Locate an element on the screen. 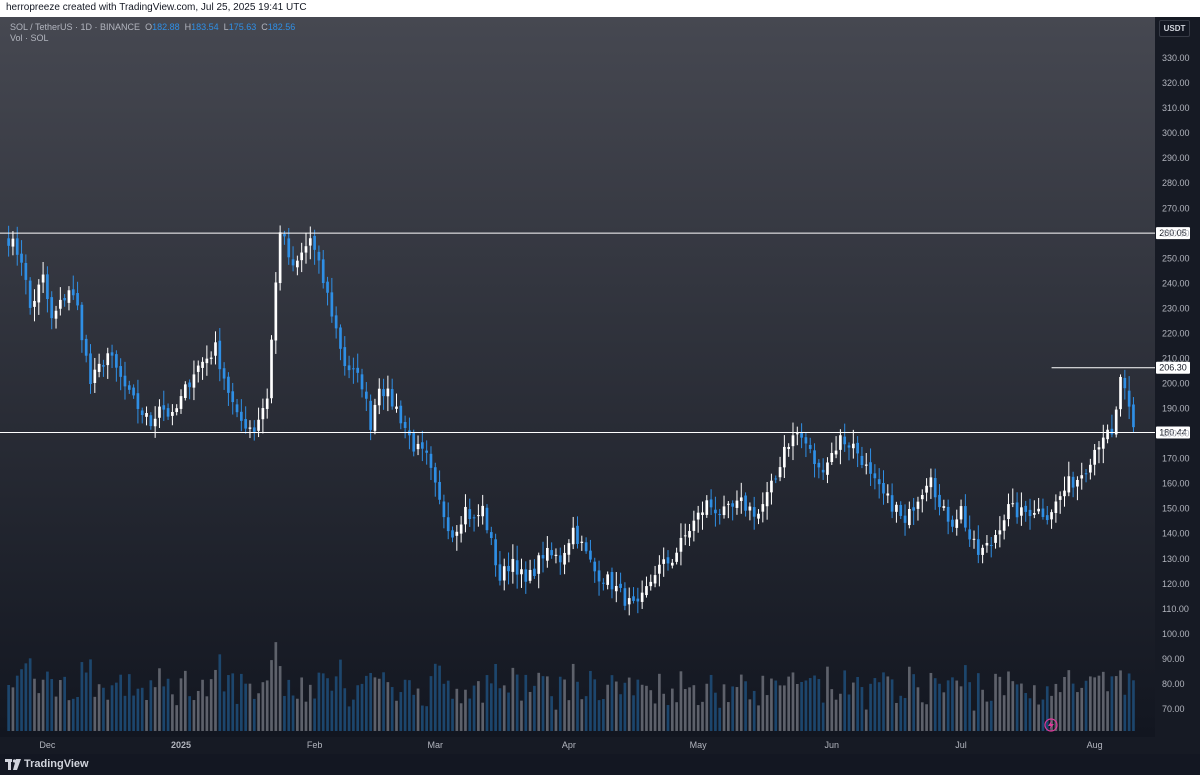 The width and height of the screenshot is (1200, 775). time-tick-label: Feb is located at coordinates (315, 745).